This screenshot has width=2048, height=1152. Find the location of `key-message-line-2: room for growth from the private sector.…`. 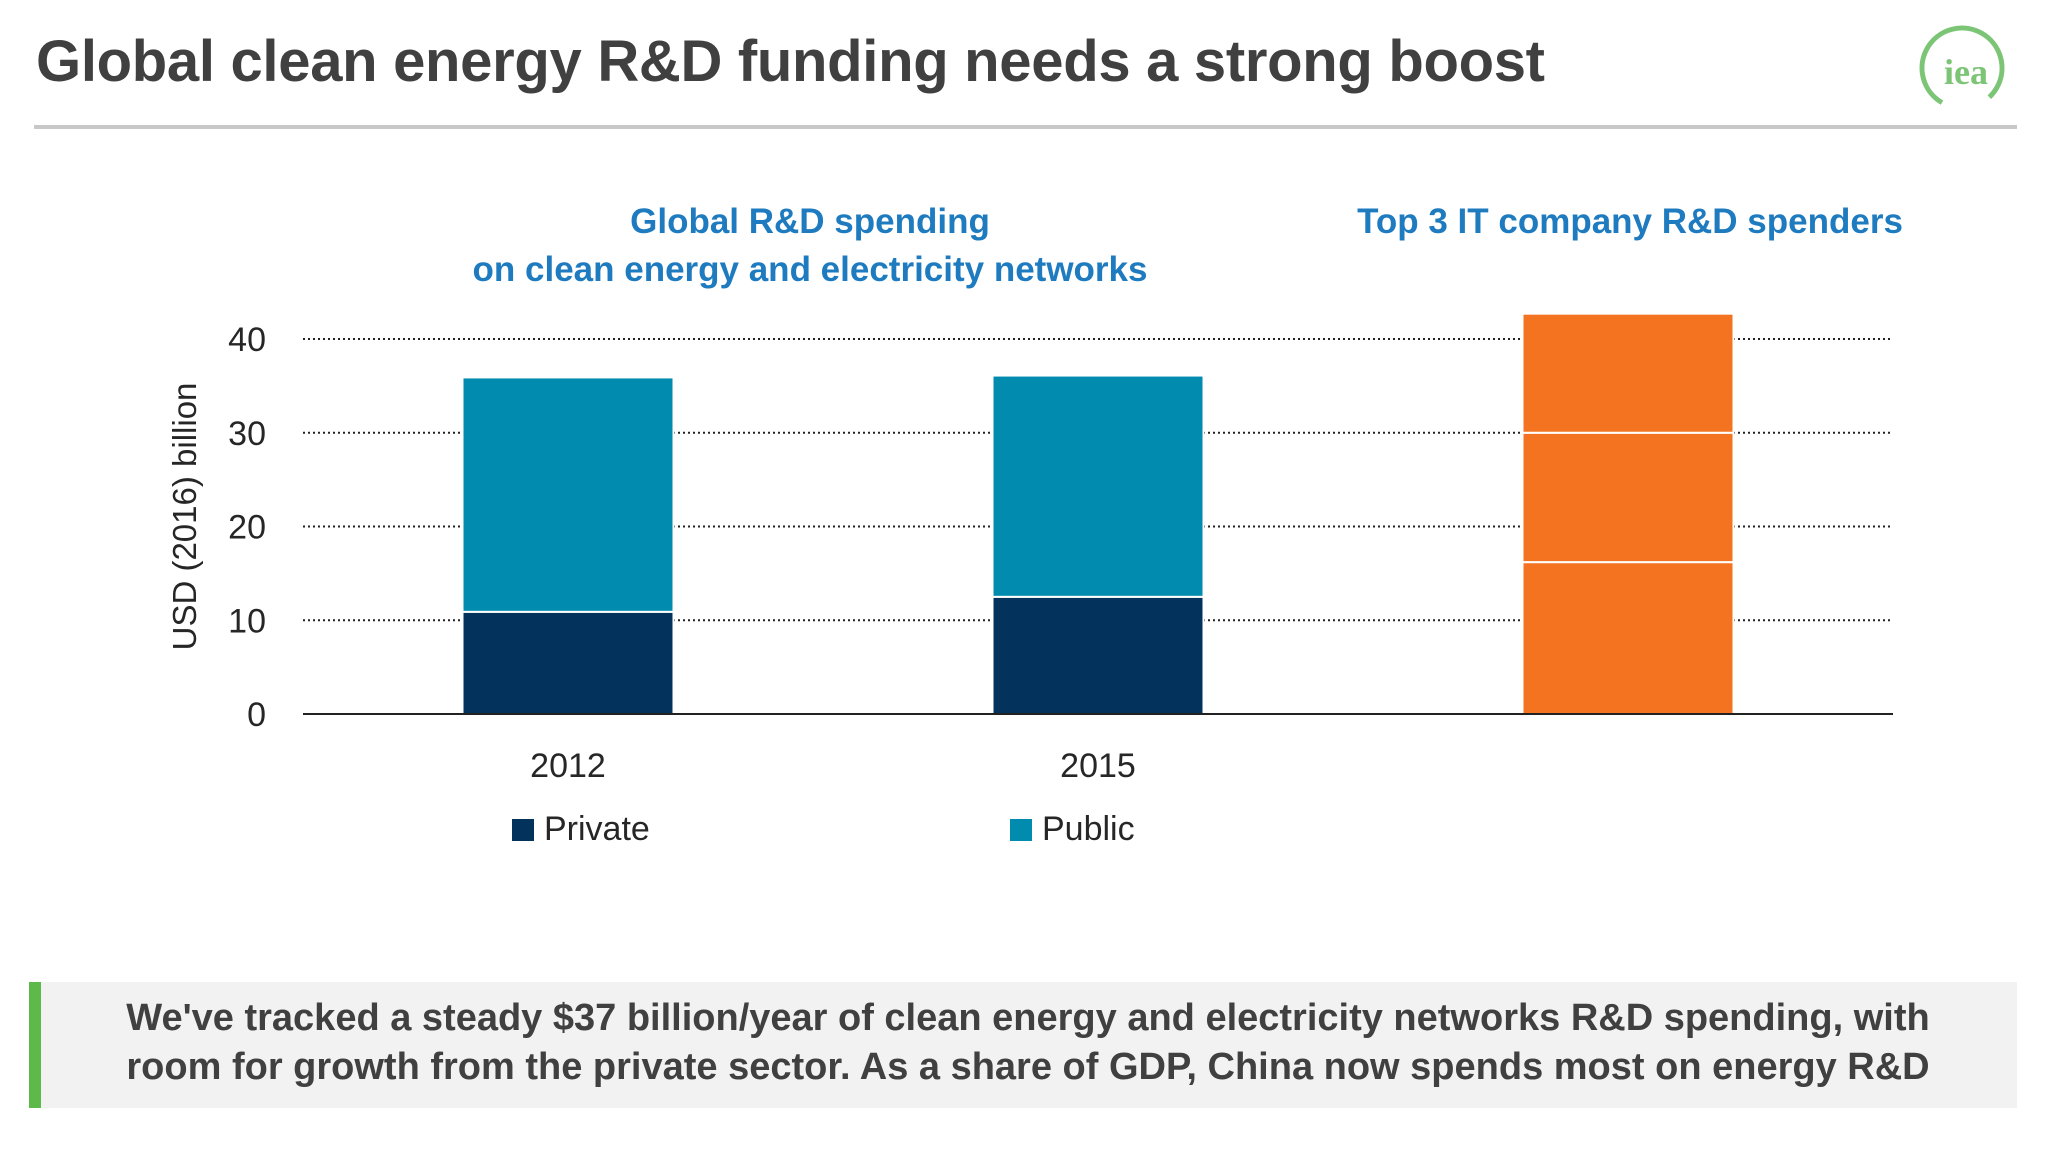

key-message-line-2: room for growth from the private sector.… is located at coordinates (1028, 1067).